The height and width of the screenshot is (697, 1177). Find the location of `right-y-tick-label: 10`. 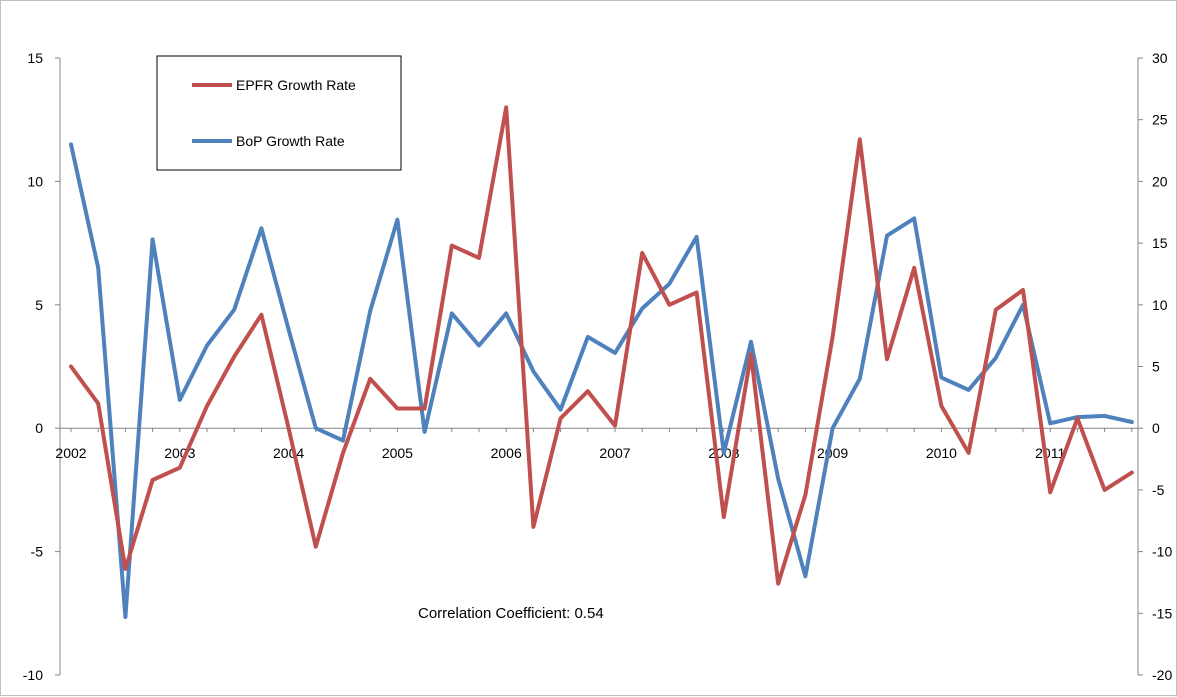

right-y-tick-label: 10 is located at coordinates (1160, 305).